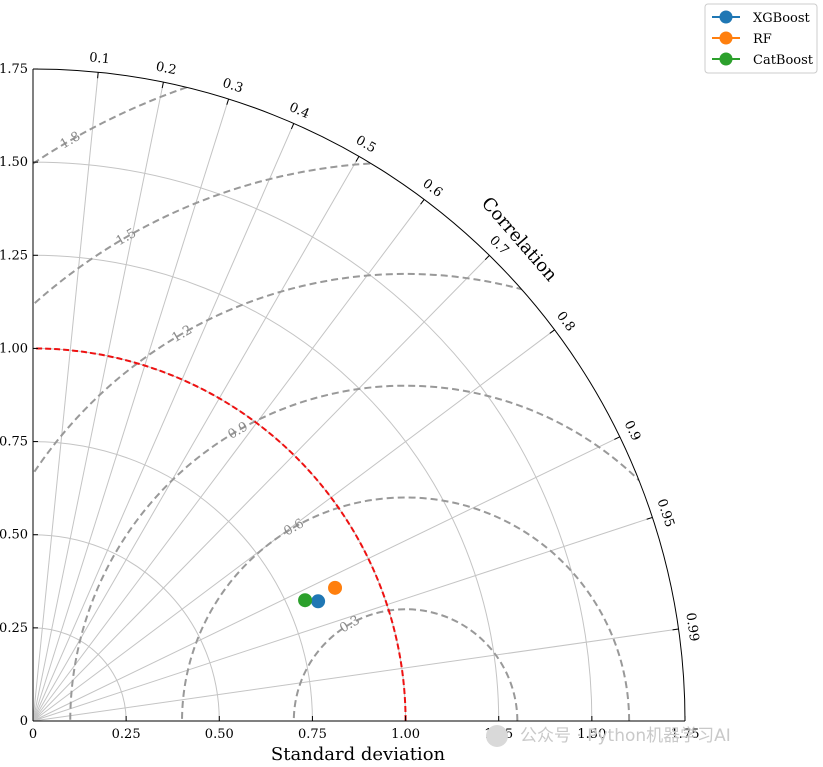  What do you see at coordinates (685, 734) in the screenshot?
I see `x-tick-label: 1.75` at bounding box center [685, 734].